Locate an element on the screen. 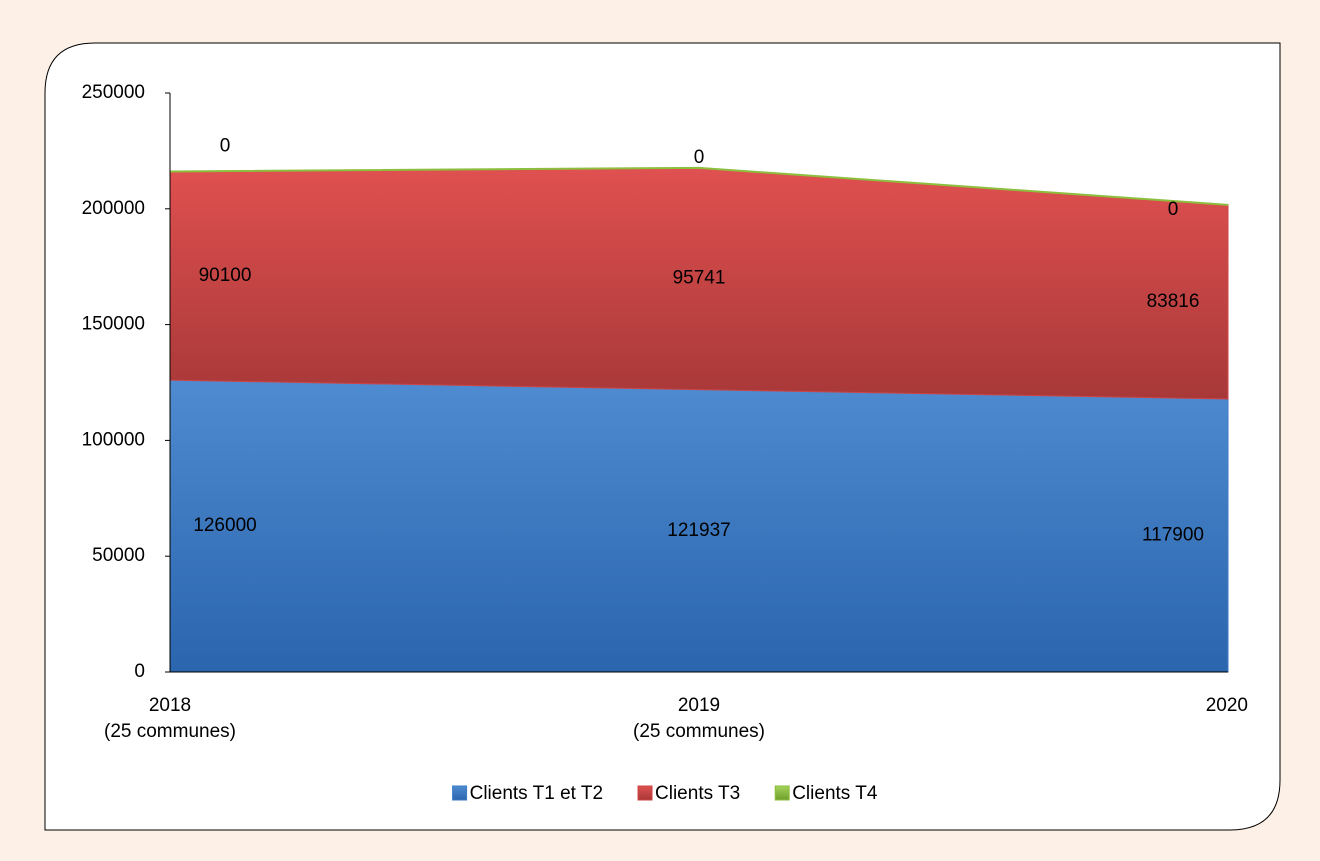 The image size is (1320, 861). data-label: 117900 is located at coordinates (1173, 534).